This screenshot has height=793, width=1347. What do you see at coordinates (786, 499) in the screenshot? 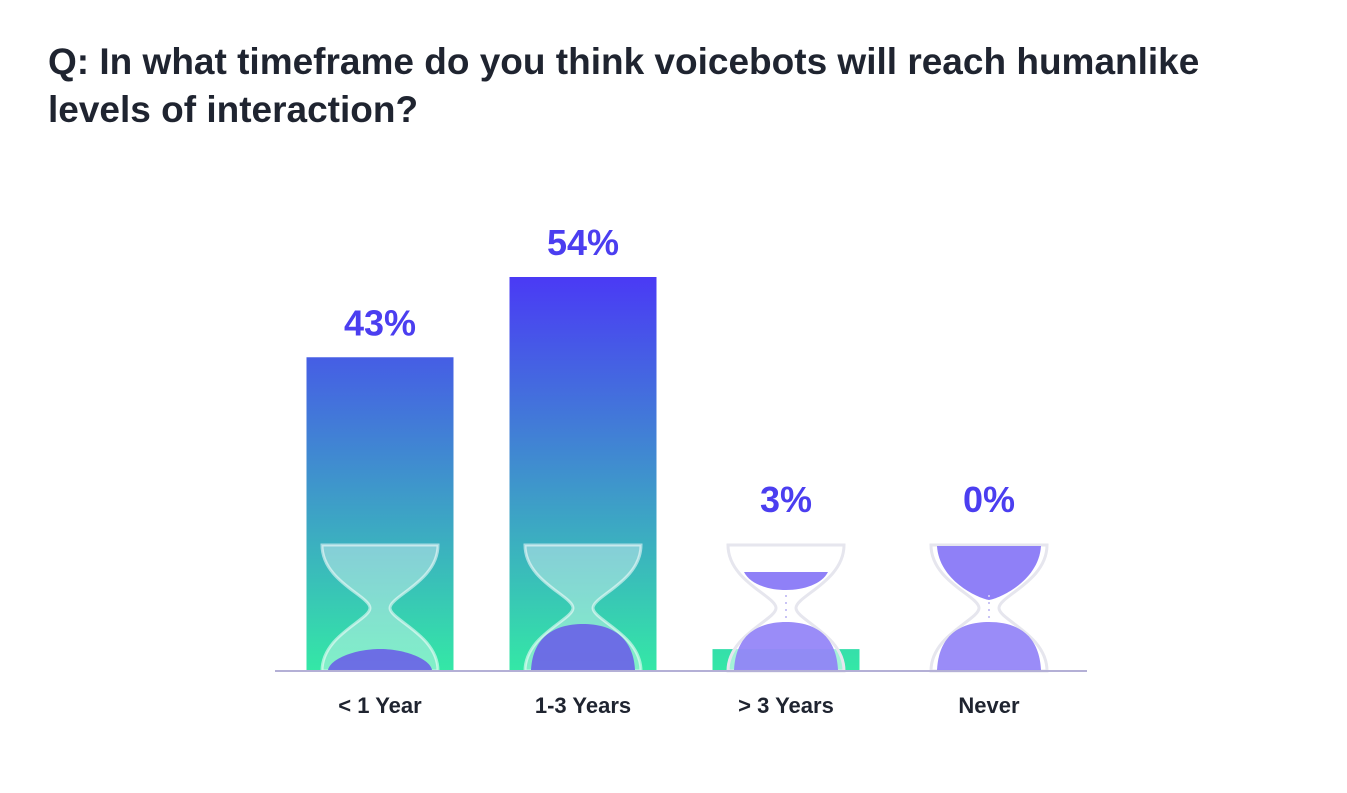
I see `value-label: 3%` at bounding box center [786, 499].